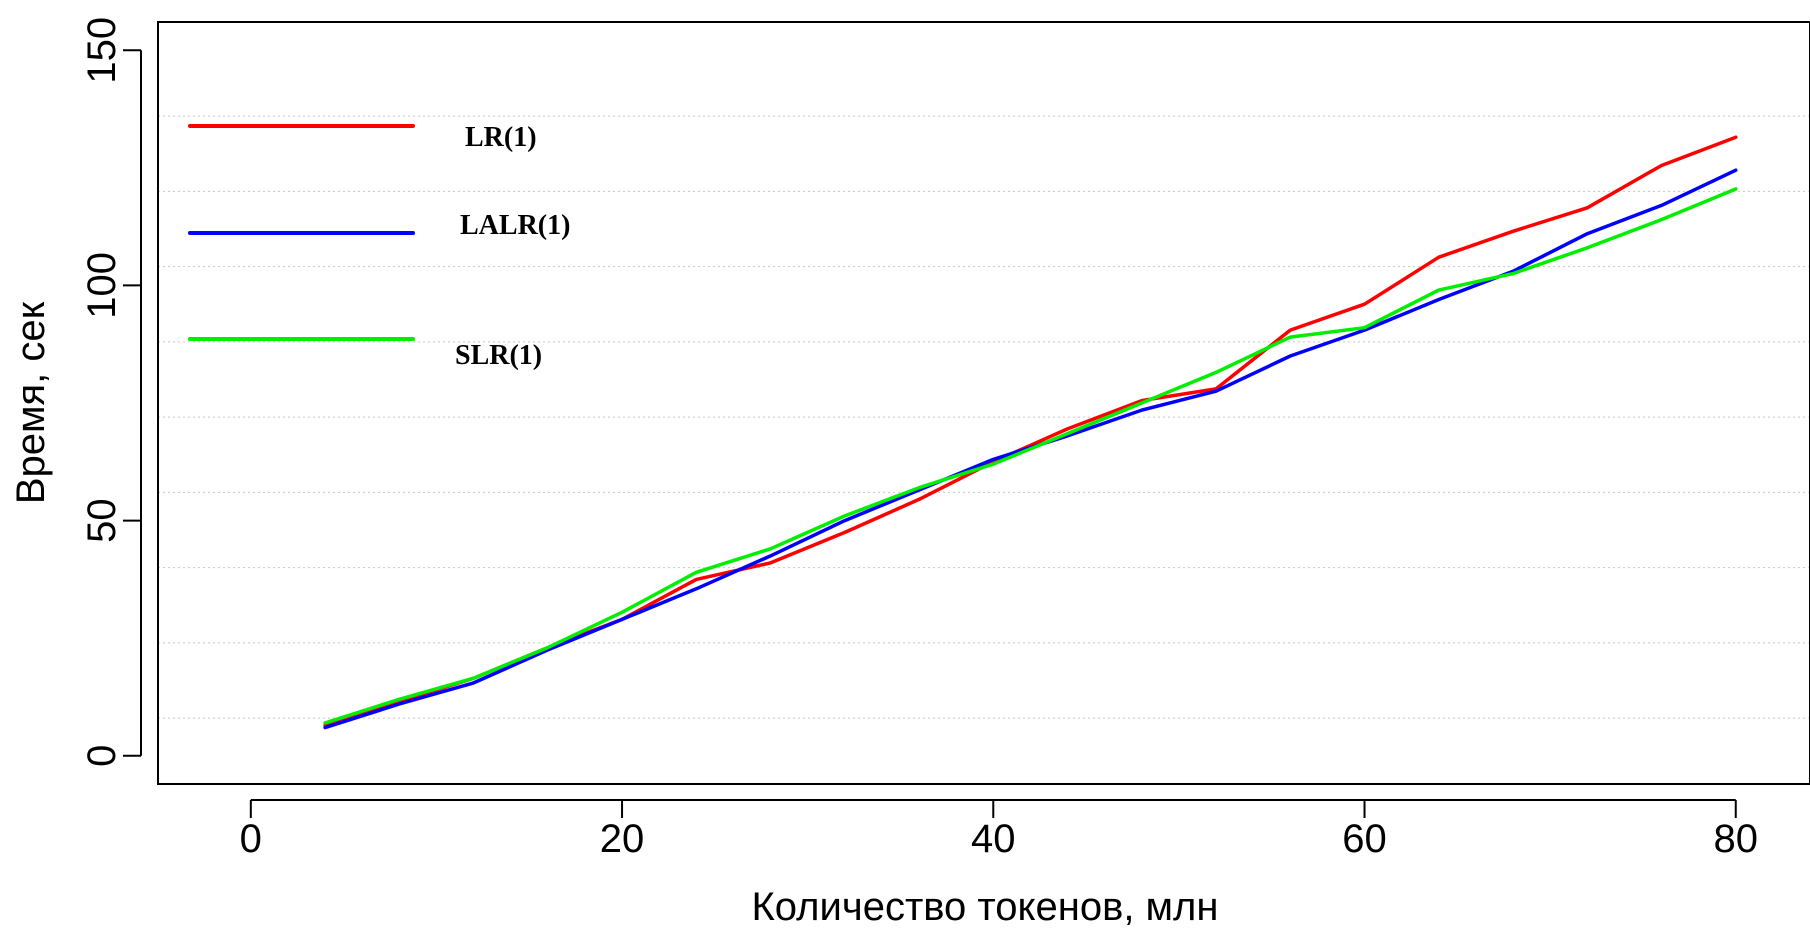 This screenshot has width=1810, height=933. I want to click on y-tick-label-1: 50, so click(102, 520).